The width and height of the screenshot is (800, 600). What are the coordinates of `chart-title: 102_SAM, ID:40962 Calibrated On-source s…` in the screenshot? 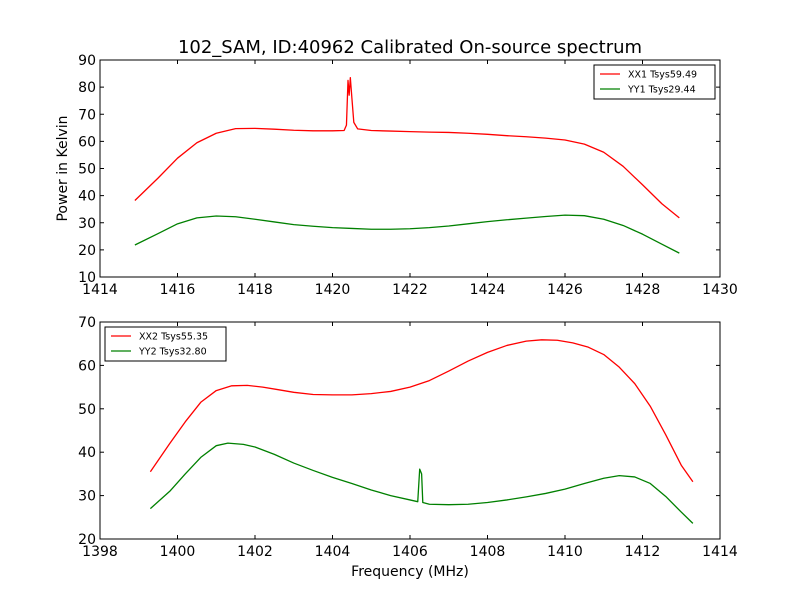 It's located at (410, 47).